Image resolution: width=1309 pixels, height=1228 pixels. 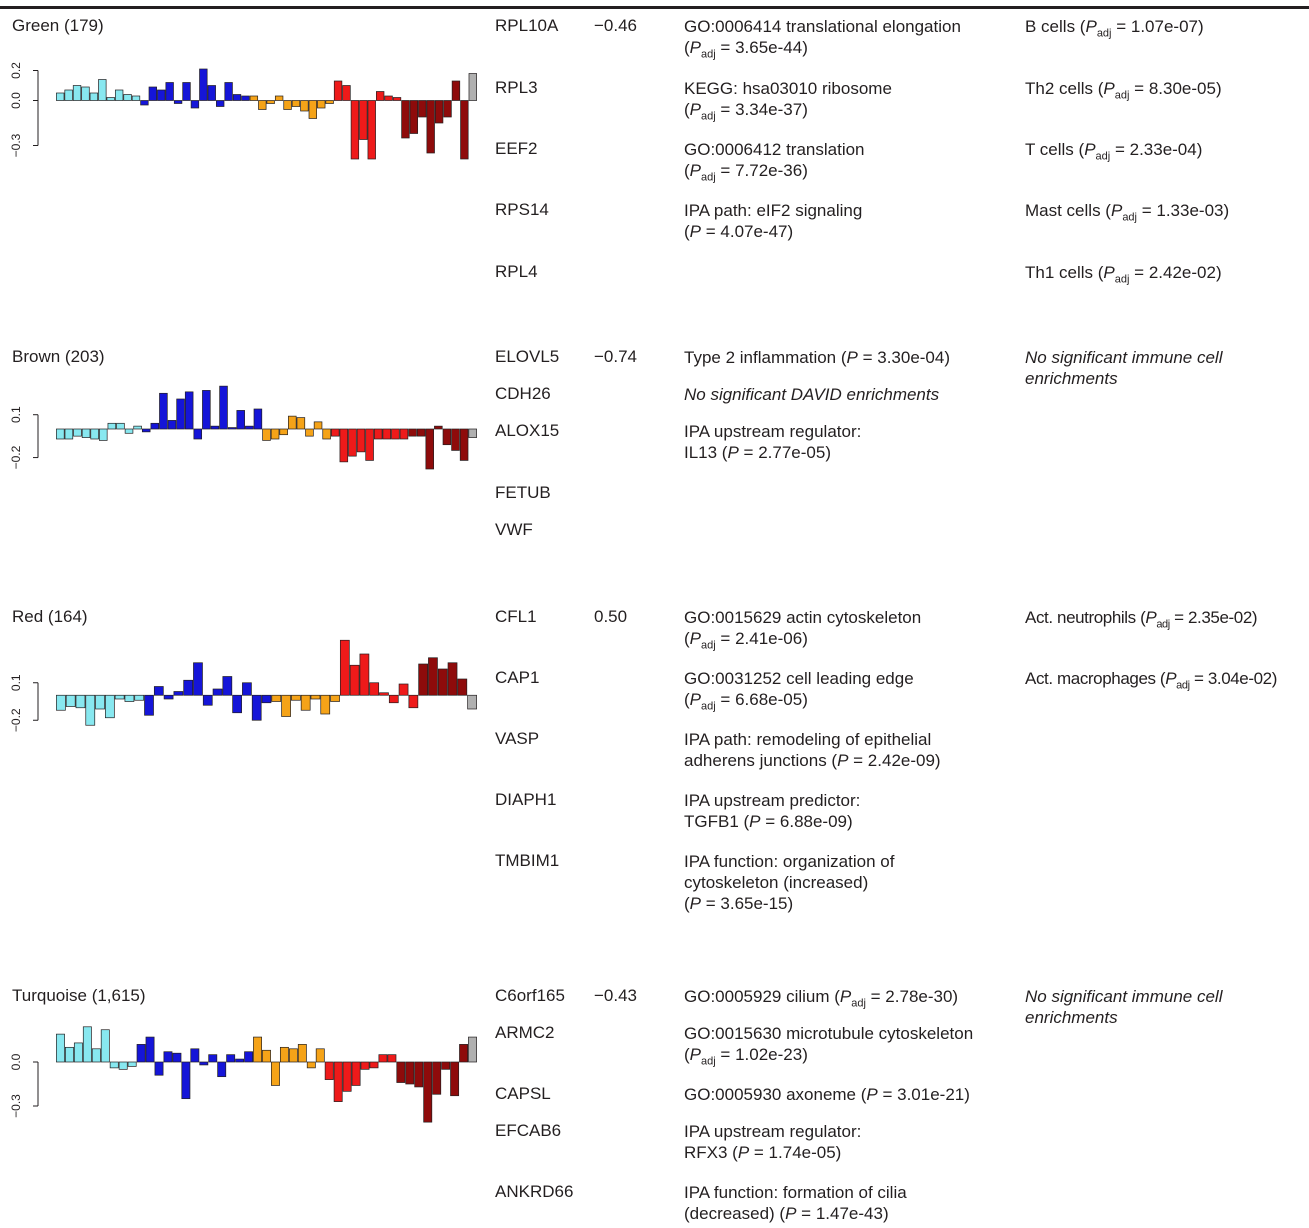 I want to click on module-title: Brown (203), so click(x=58, y=356).